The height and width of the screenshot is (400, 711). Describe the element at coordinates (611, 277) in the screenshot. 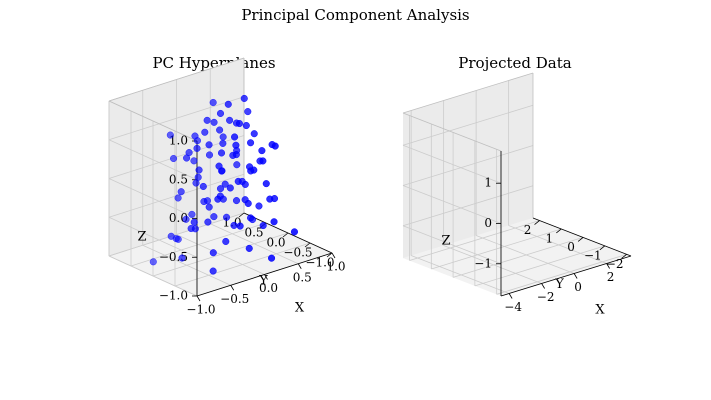

I see `x-tick-label: 2` at that location.